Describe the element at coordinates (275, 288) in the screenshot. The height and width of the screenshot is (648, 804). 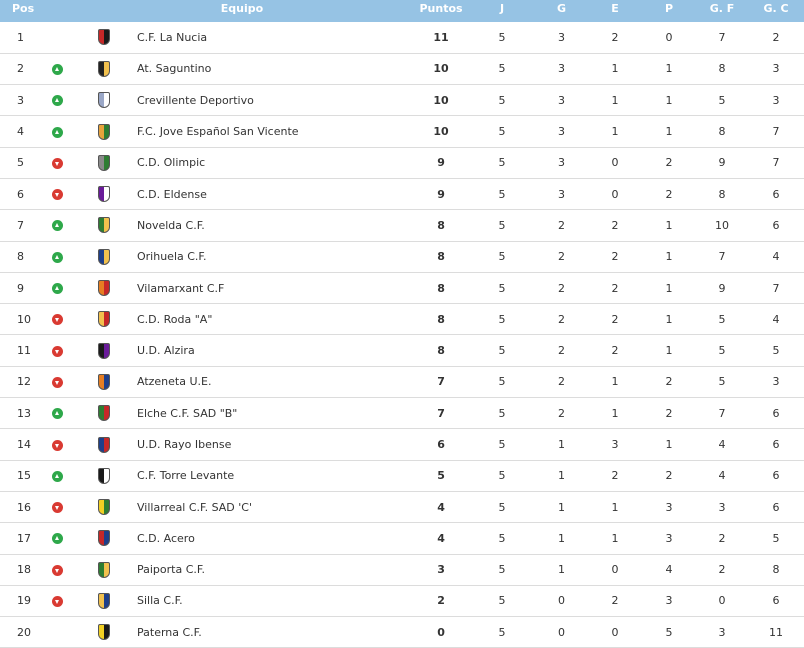
I see `team-name-link: Vilamarxant C.F` at that location.